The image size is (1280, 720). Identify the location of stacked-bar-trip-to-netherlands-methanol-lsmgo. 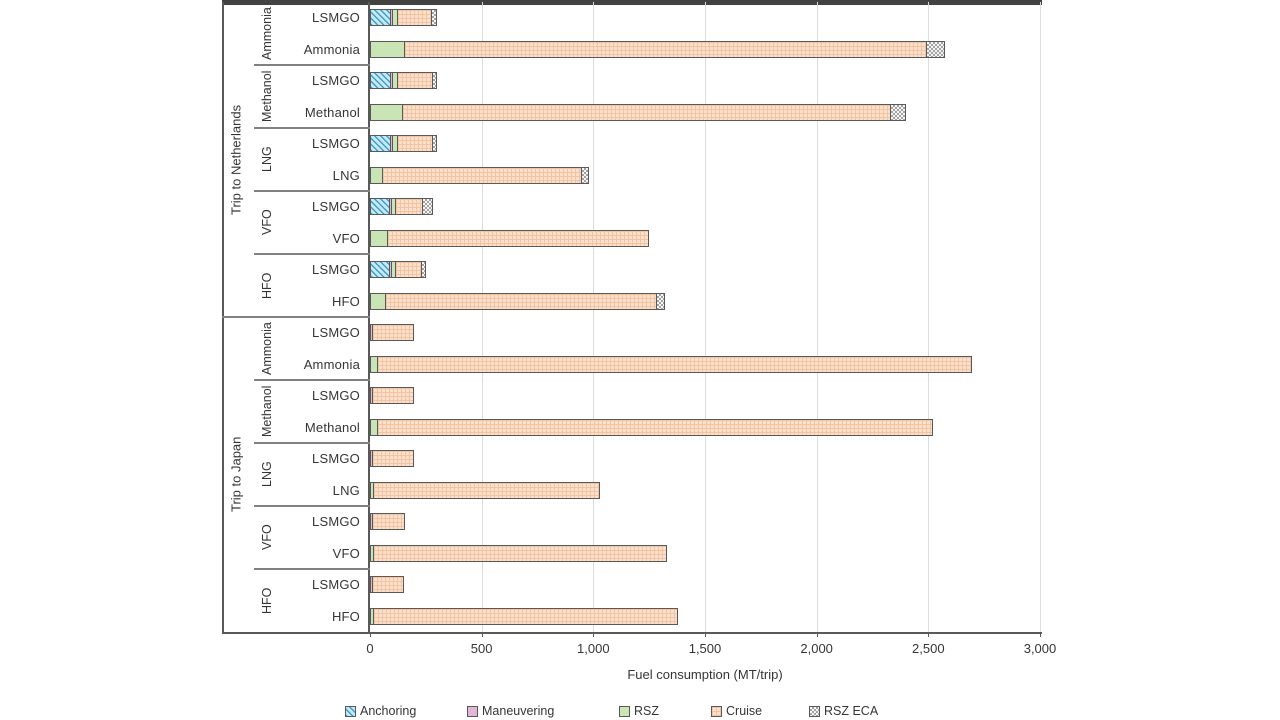
(403, 81).